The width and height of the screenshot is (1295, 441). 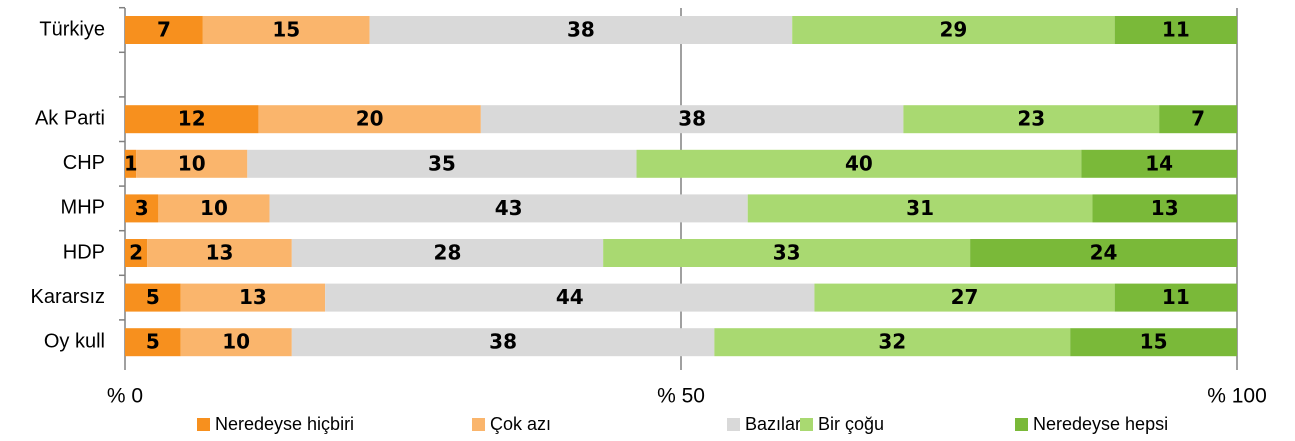 What do you see at coordinates (520, 424) in the screenshot?
I see `legend-label: Çok azı` at bounding box center [520, 424].